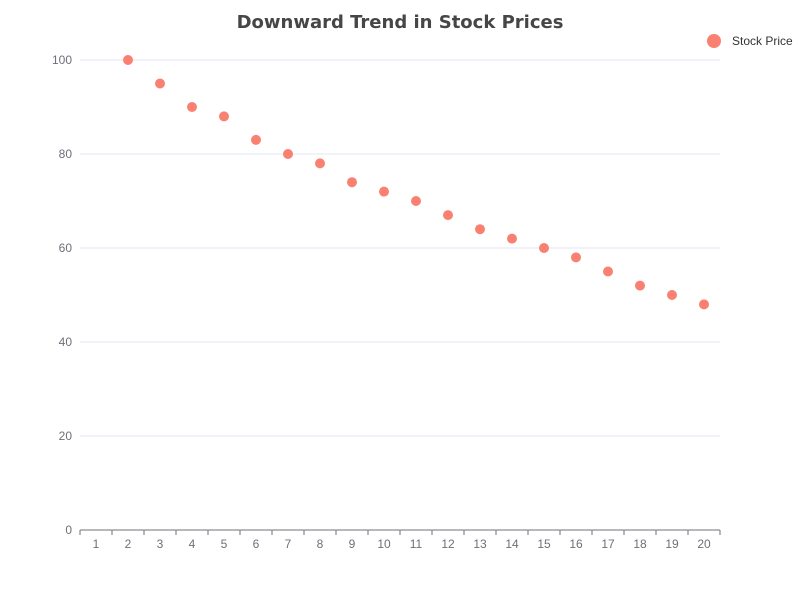  What do you see at coordinates (66, 436) in the screenshot?
I see `y-tick-label: 20` at bounding box center [66, 436].